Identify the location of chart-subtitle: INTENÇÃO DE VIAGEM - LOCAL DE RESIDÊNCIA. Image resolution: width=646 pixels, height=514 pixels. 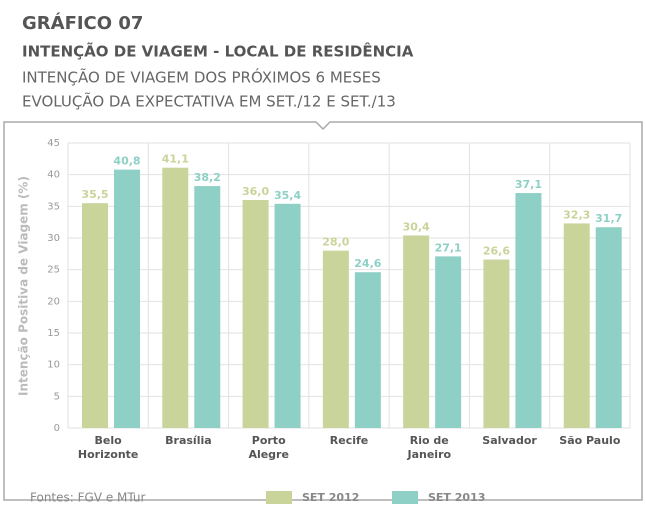
(218, 51).